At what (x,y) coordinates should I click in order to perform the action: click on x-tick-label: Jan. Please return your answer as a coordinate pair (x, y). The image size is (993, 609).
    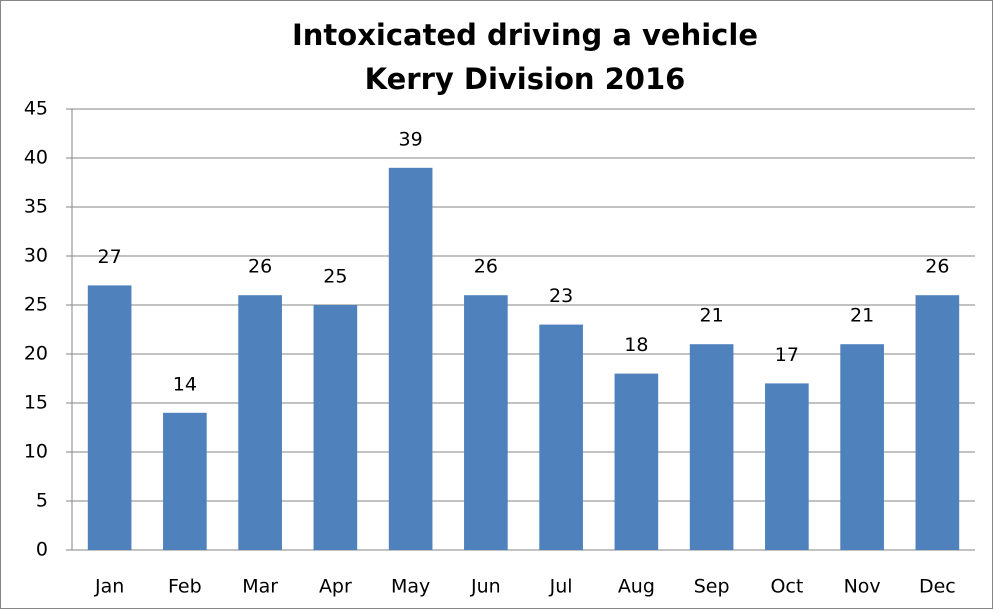
    Looking at the image, I should click on (109, 587).